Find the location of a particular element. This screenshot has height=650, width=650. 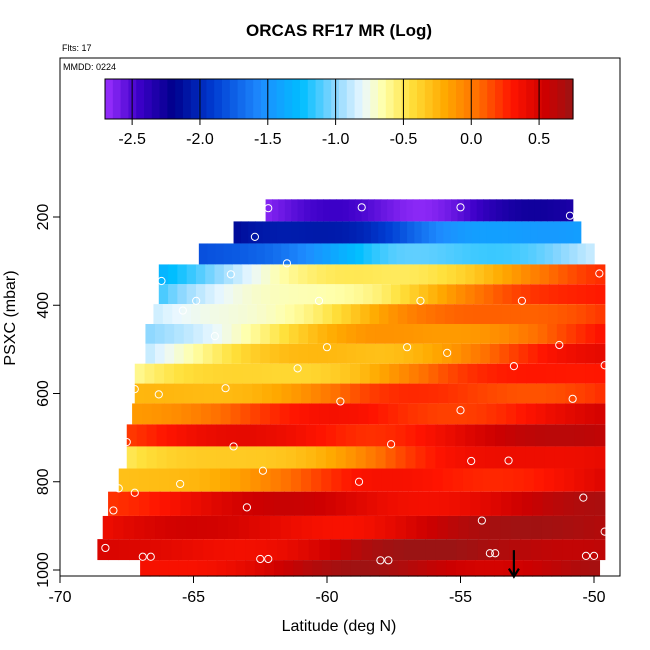

colorbar-tick-label: -0.5 is located at coordinates (404, 139).